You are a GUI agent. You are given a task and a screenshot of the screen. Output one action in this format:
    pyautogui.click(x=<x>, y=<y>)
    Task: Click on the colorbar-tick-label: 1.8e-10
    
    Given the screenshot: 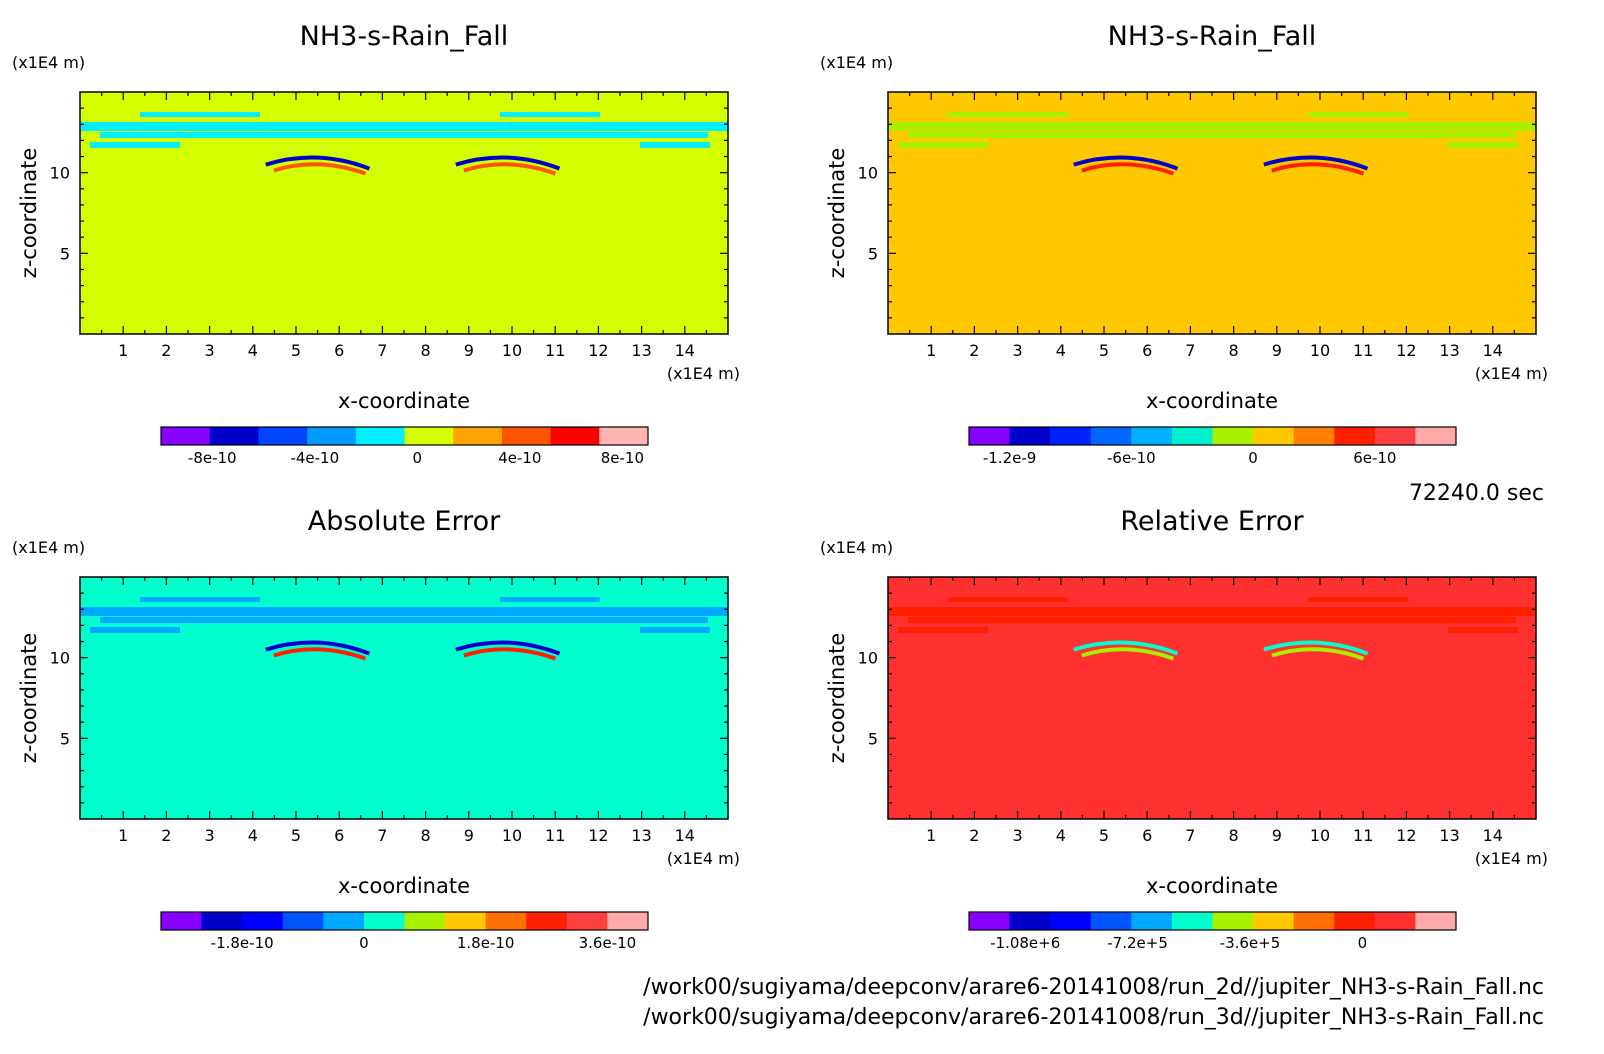 What is the action you would take?
    pyautogui.click(x=486, y=943)
    